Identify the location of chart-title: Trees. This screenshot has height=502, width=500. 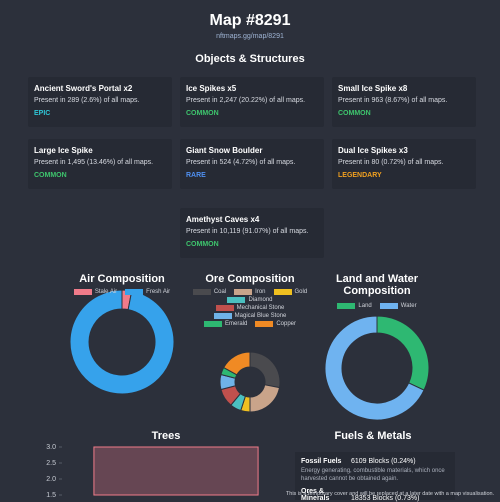
(166, 436).